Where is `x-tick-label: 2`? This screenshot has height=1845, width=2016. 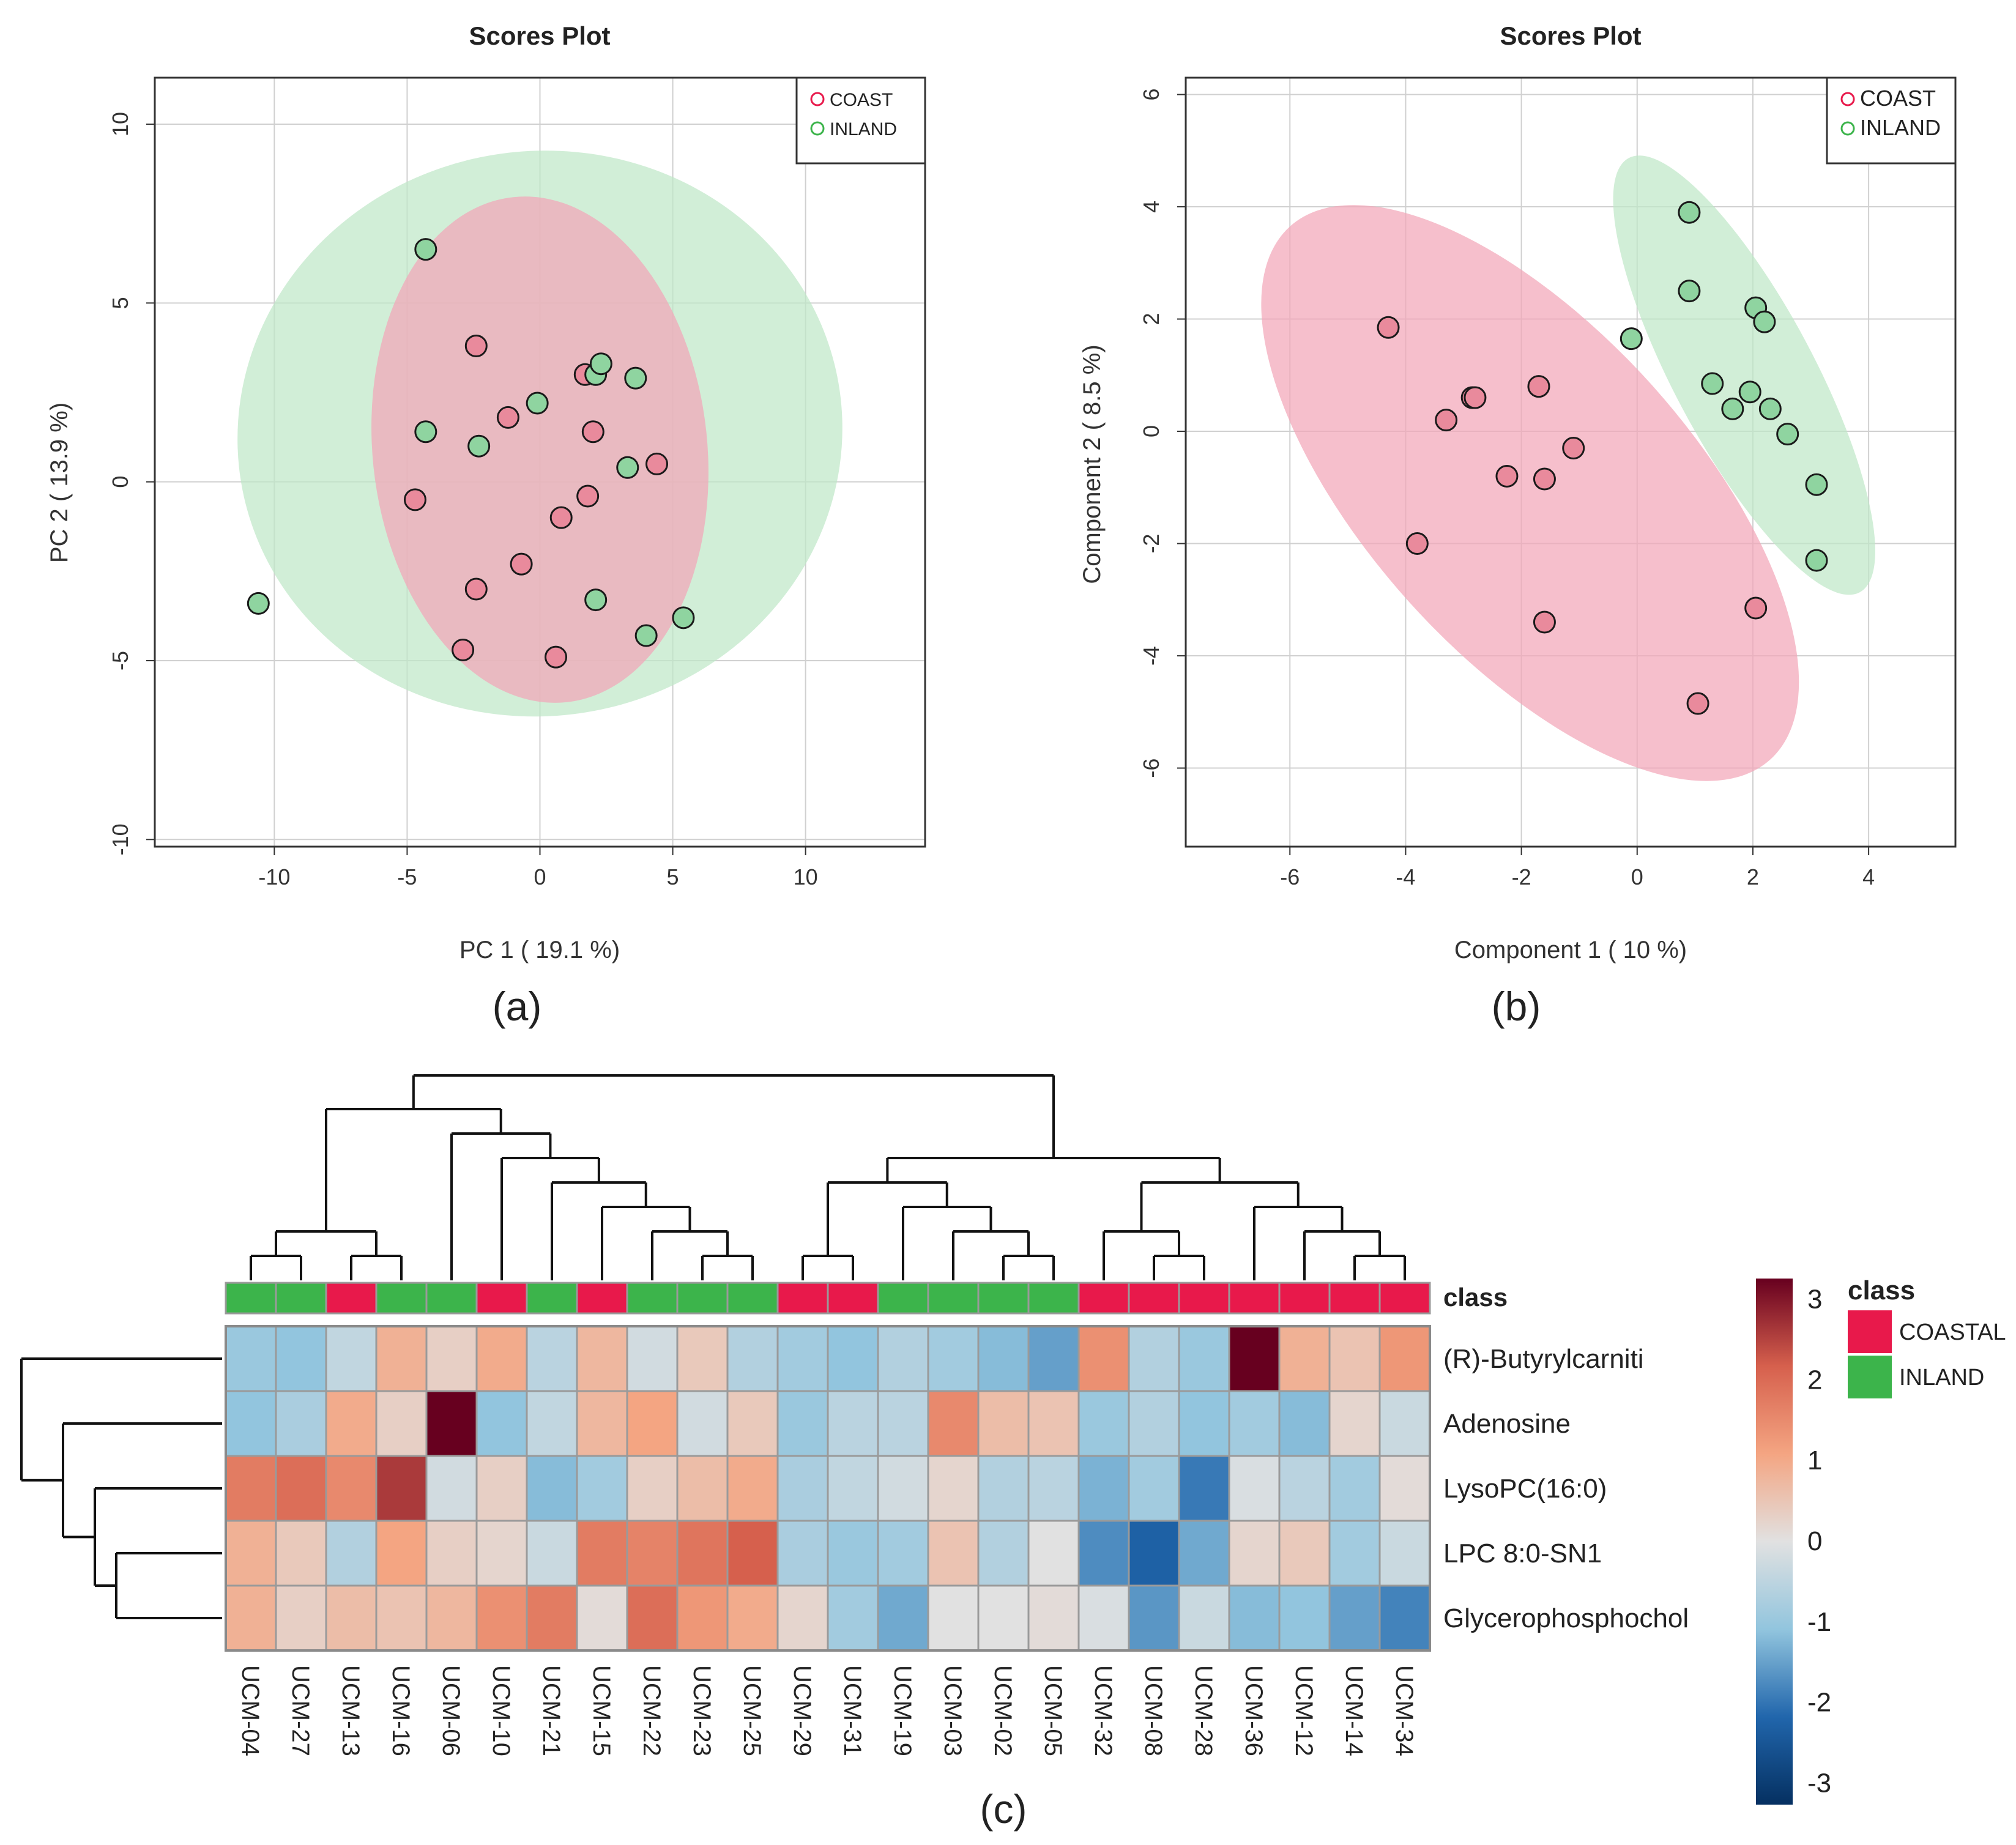
x-tick-label: 2 is located at coordinates (1753, 876).